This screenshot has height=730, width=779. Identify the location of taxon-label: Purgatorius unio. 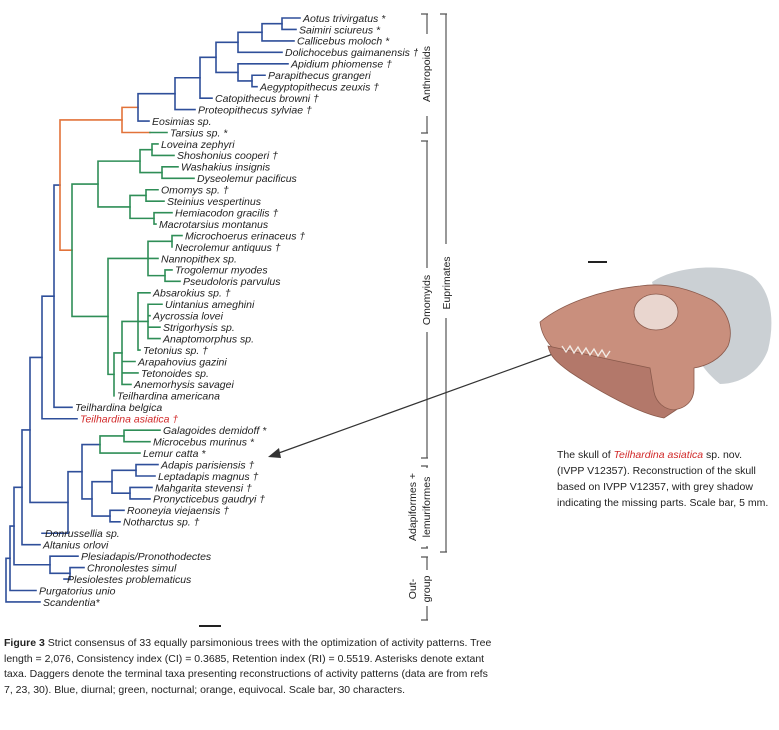
(77, 591).